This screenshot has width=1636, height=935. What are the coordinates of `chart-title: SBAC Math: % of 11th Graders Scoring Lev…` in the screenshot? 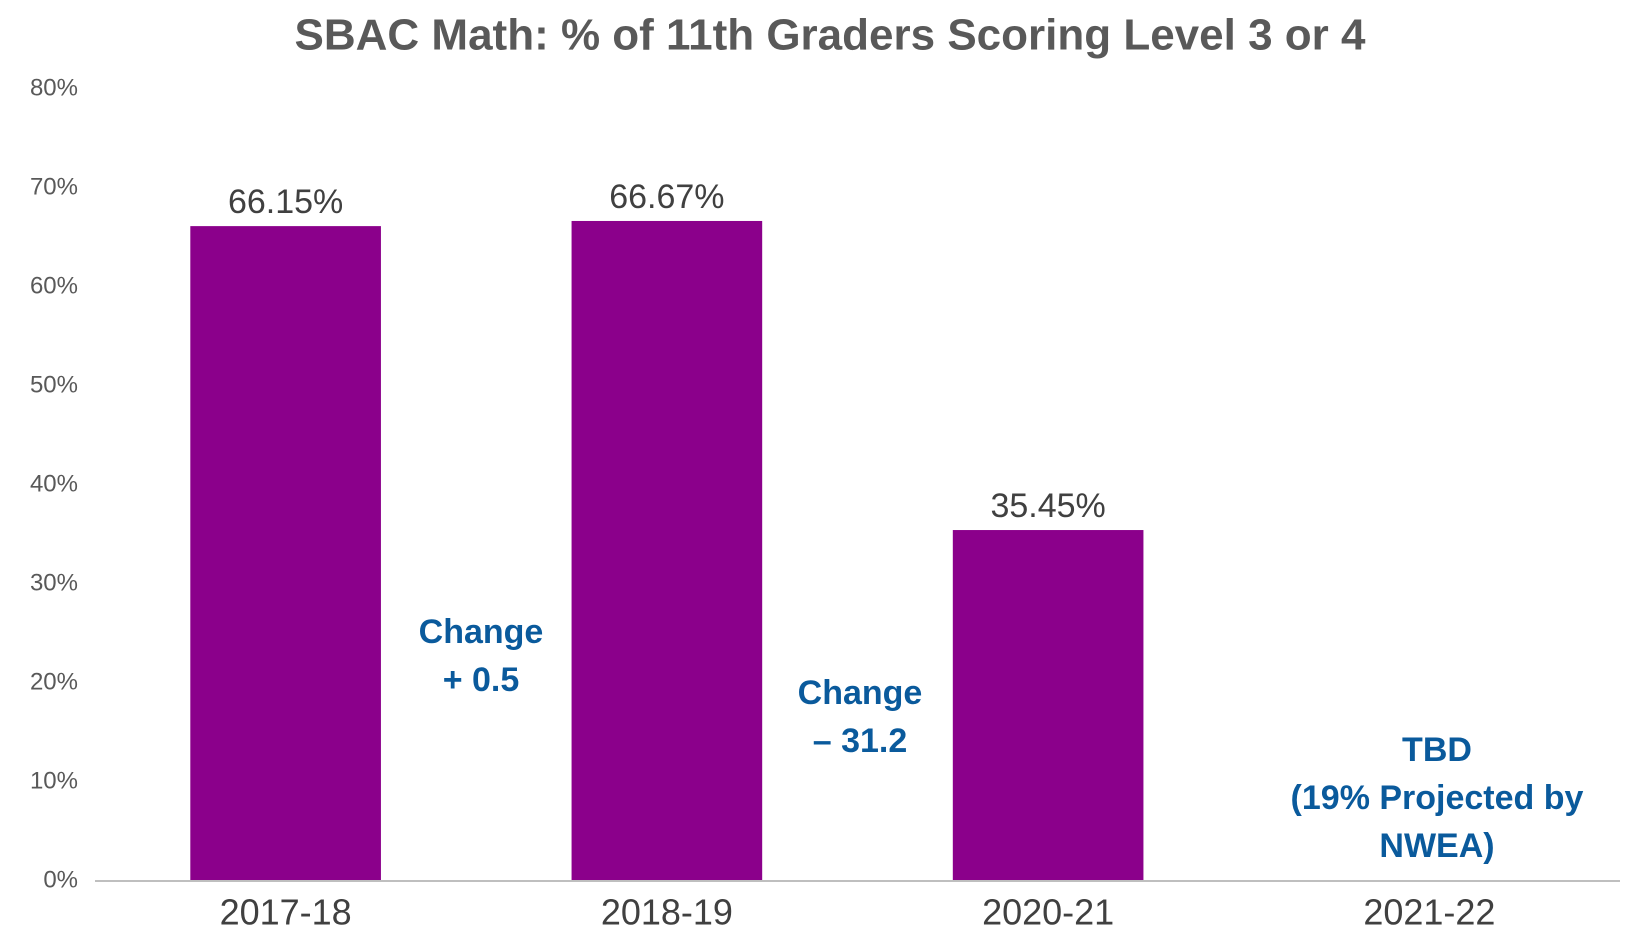 It's located at (830, 35).